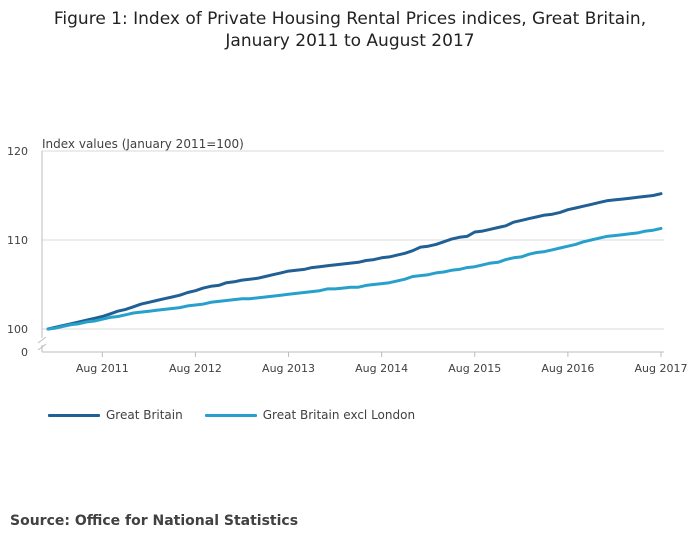  I want to click on legend-label-great-britain: Great Britain, so click(144, 415).